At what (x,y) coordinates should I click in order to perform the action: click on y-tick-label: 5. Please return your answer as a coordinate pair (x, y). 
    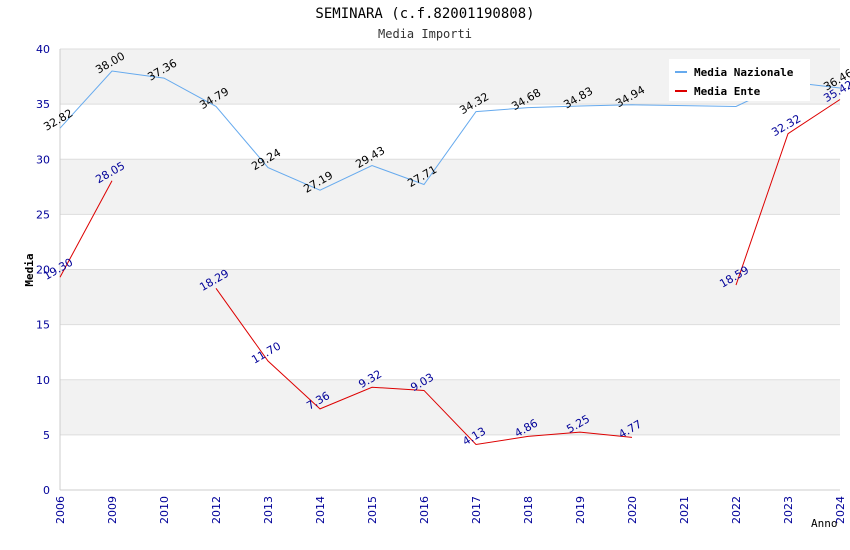
    Looking at the image, I should click on (46, 435).